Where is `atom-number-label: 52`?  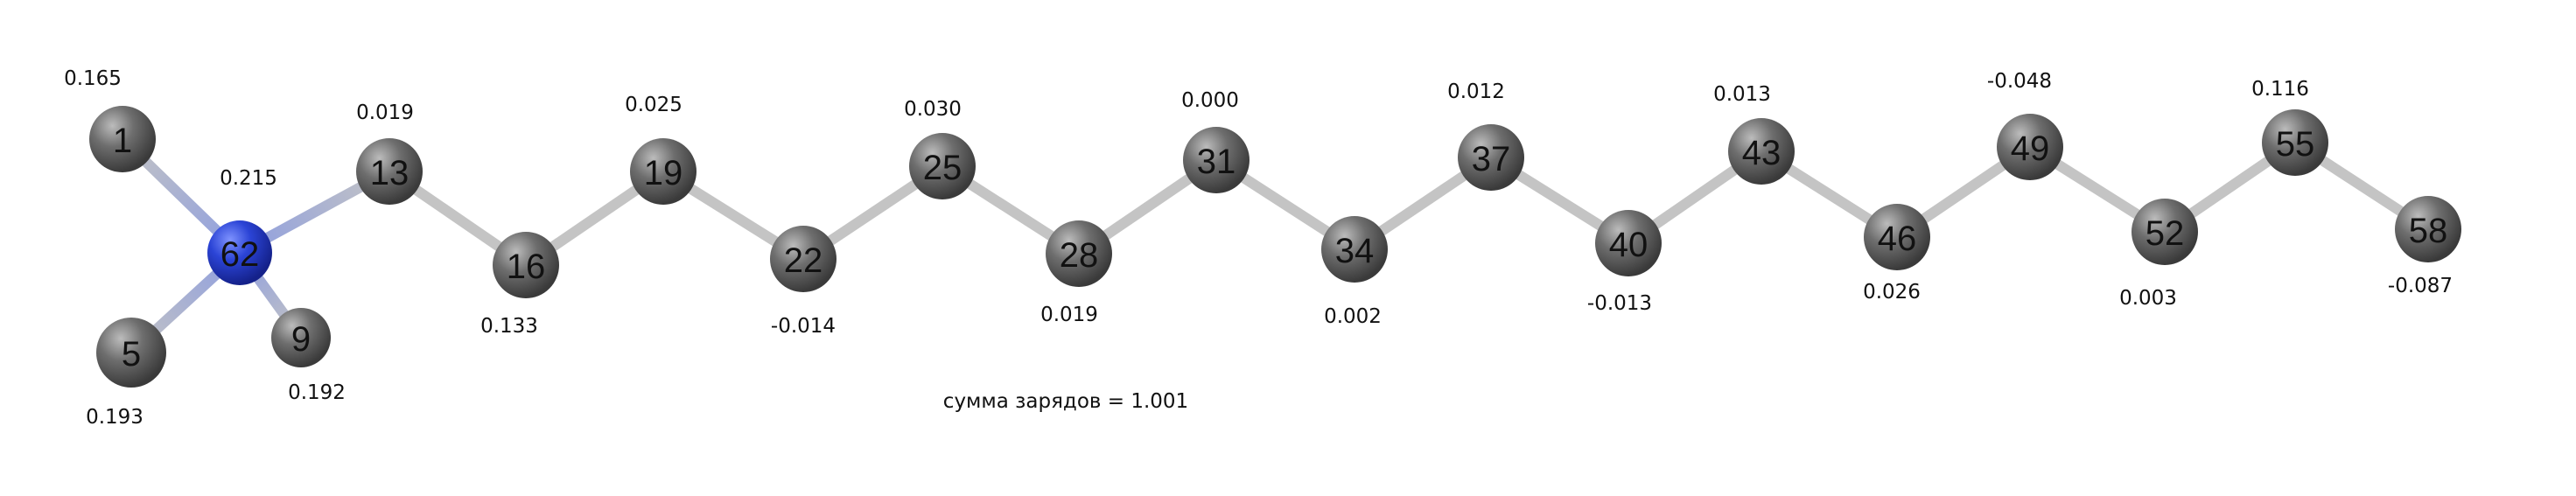 atom-number-label: 52 is located at coordinates (2165, 233).